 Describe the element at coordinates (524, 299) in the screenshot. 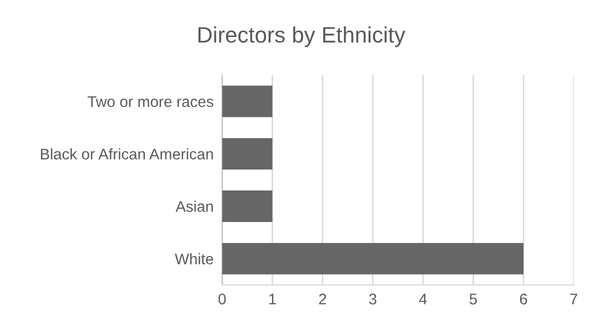

I see `x-tick-label: 6` at that location.